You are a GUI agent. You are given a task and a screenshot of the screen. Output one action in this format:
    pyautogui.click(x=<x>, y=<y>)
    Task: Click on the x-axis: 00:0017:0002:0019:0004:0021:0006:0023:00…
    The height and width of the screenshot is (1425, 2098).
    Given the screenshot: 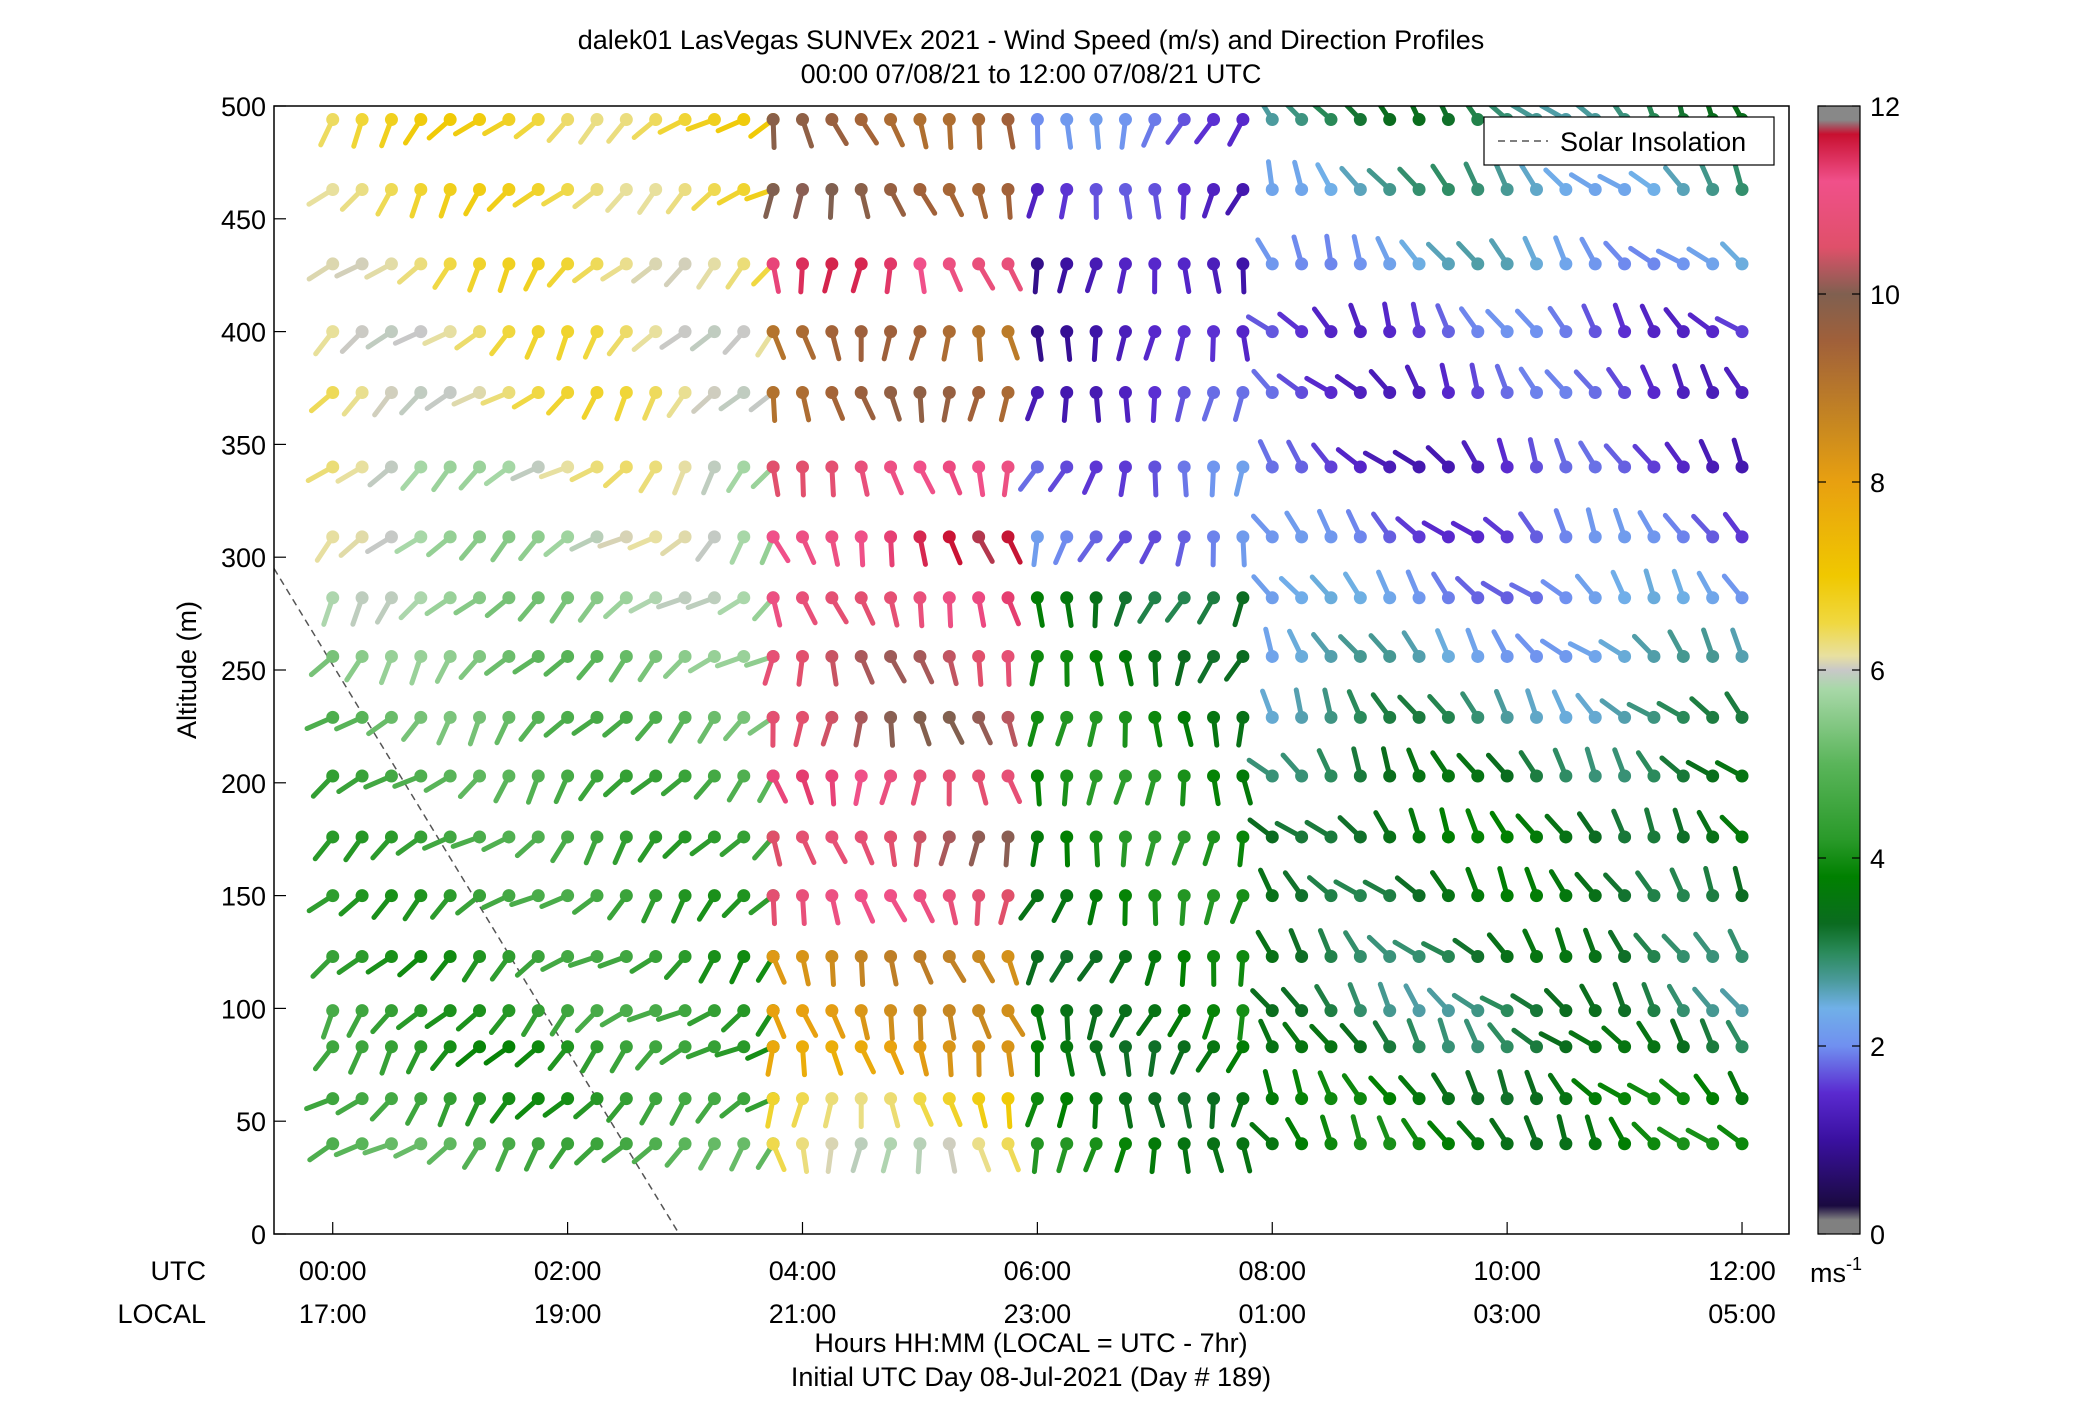 What is the action you would take?
    pyautogui.click(x=1037, y=1275)
    